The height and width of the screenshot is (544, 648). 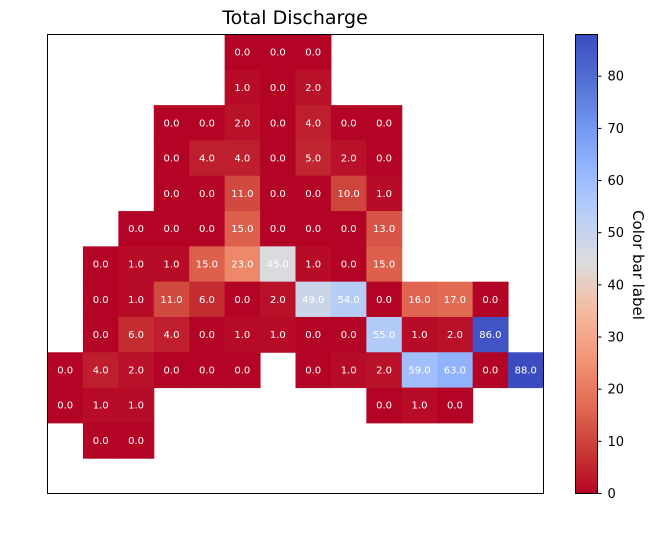 What do you see at coordinates (349, 194) in the screenshot?
I see `cell-value-label: 10.0` at bounding box center [349, 194].